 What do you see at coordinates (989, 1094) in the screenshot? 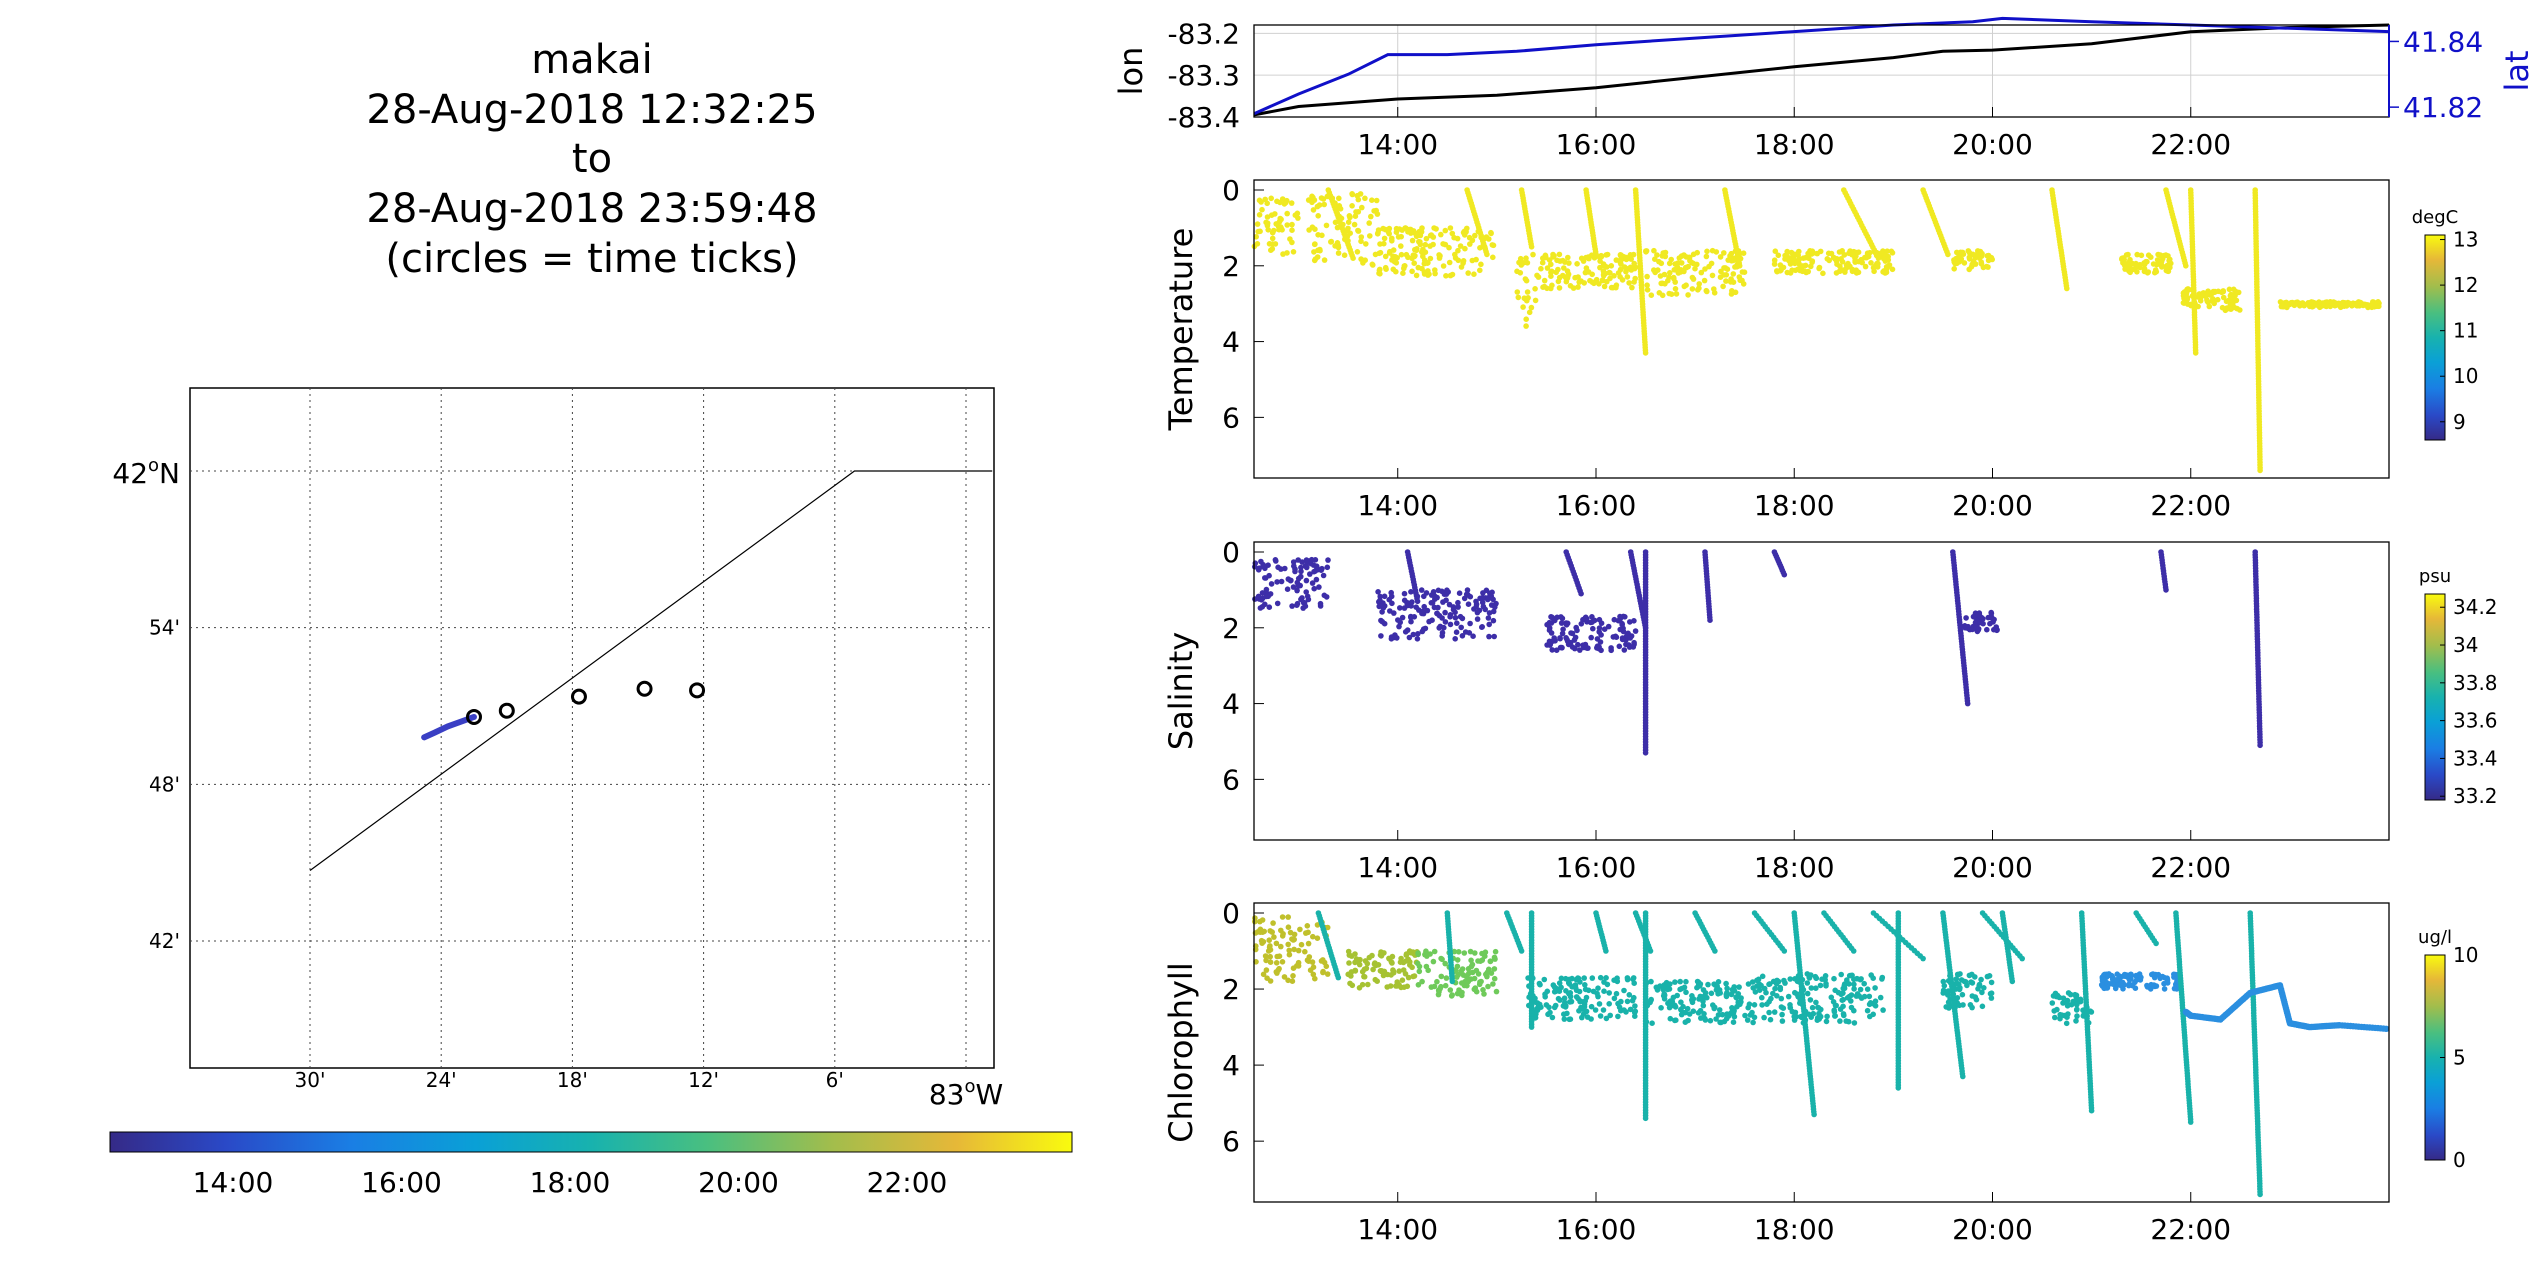
I see `map-lon-label-hemi: W` at bounding box center [989, 1094].